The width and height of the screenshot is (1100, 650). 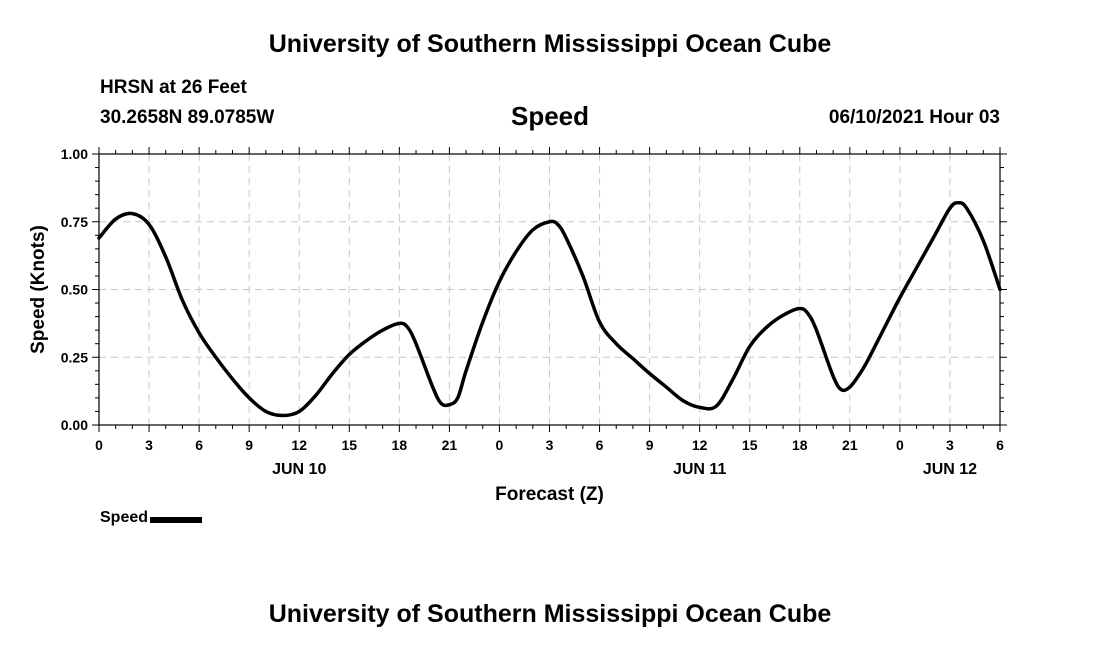 What do you see at coordinates (549, 494) in the screenshot?
I see `x-axis-title: Forecast (Z)` at bounding box center [549, 494].